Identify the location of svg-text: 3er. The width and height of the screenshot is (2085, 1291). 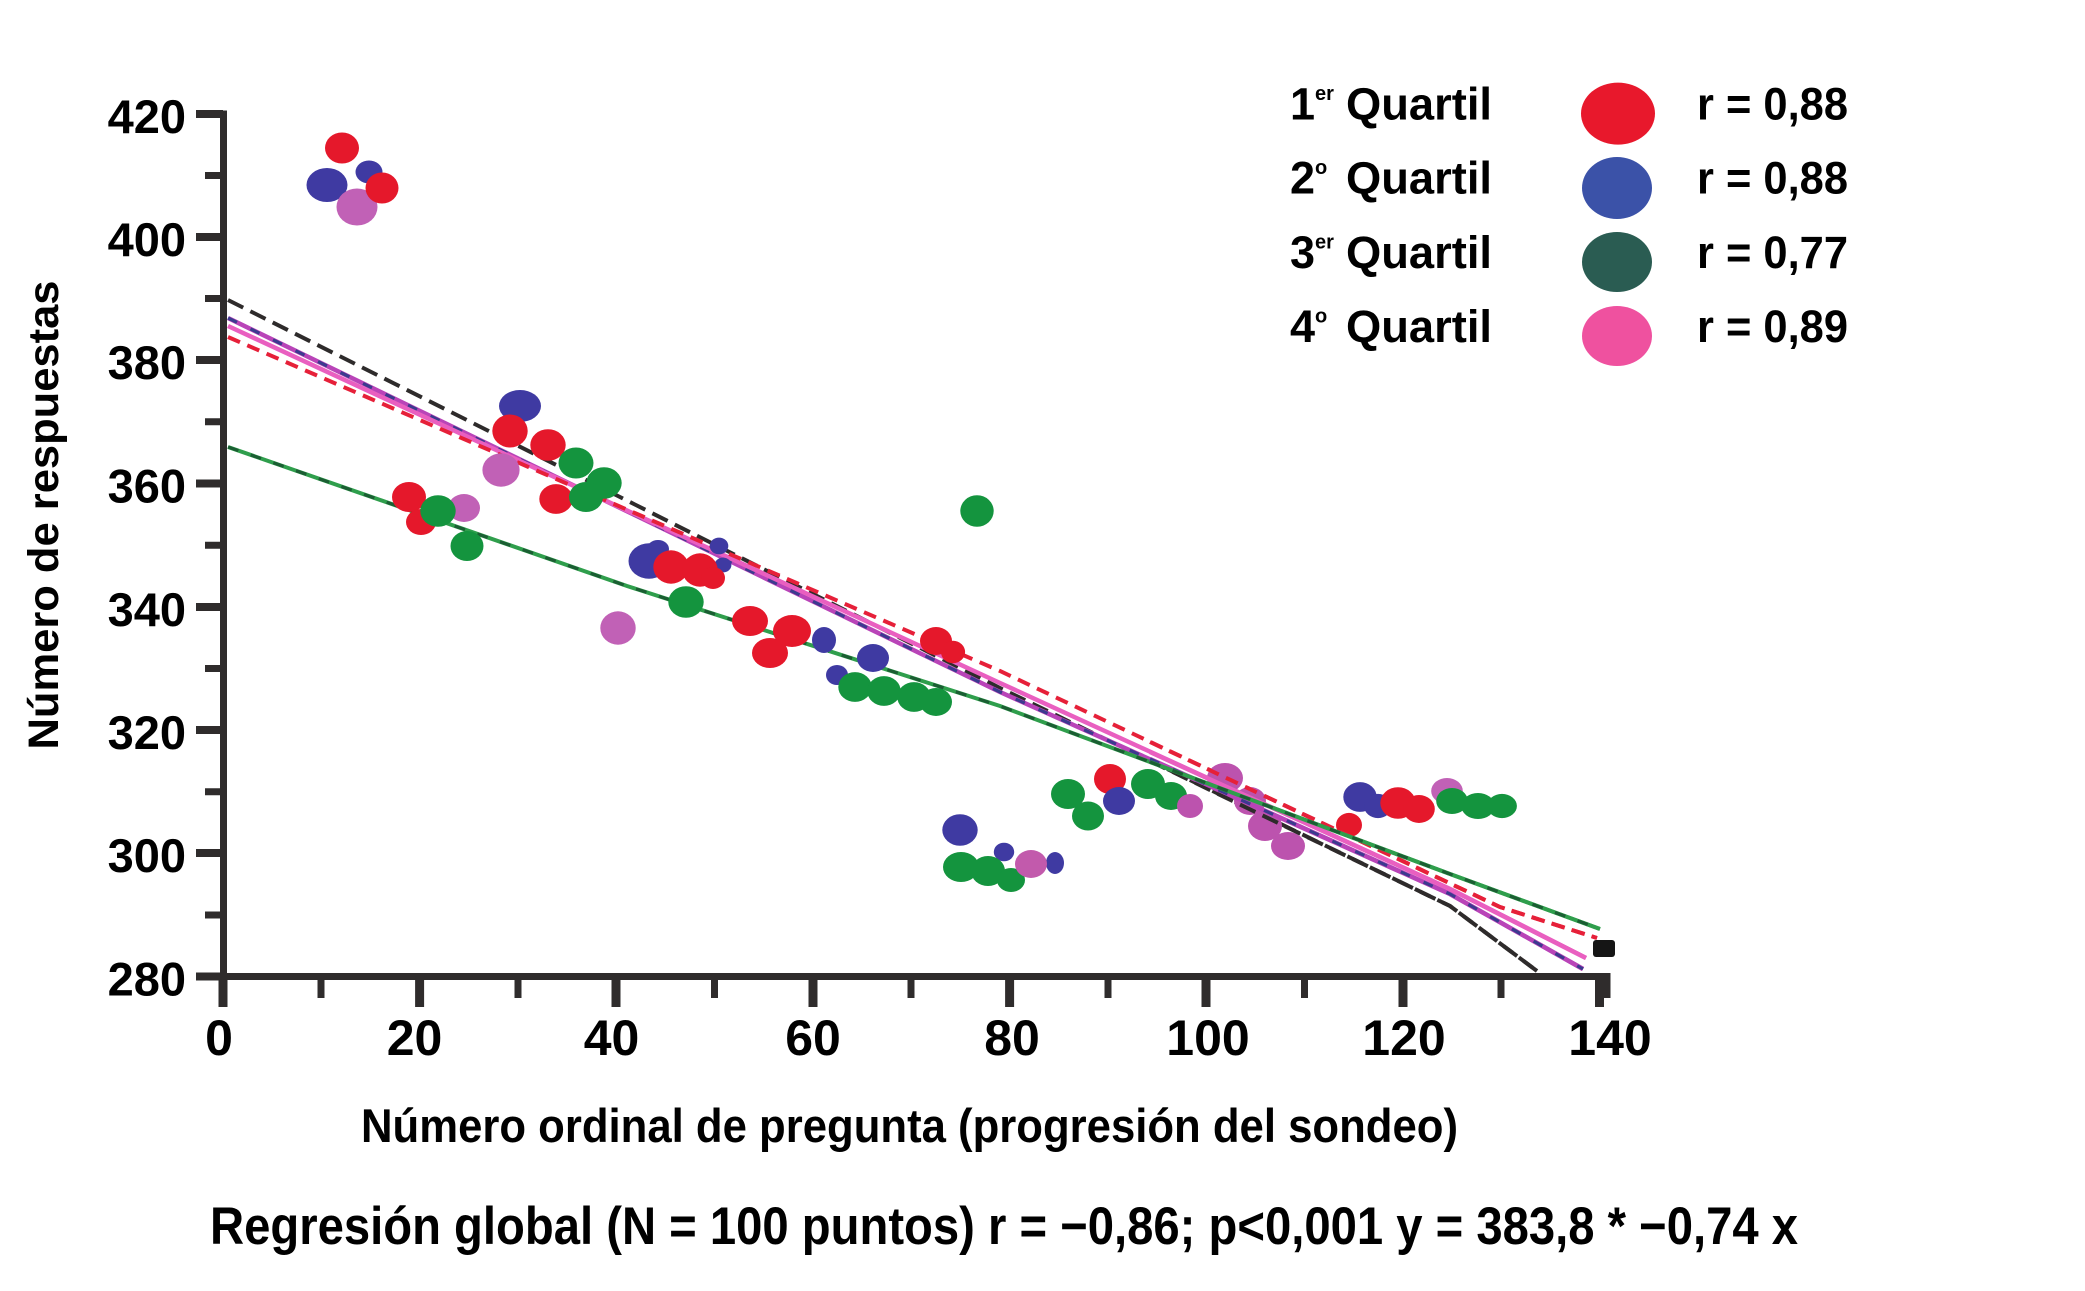
(1312, 252).